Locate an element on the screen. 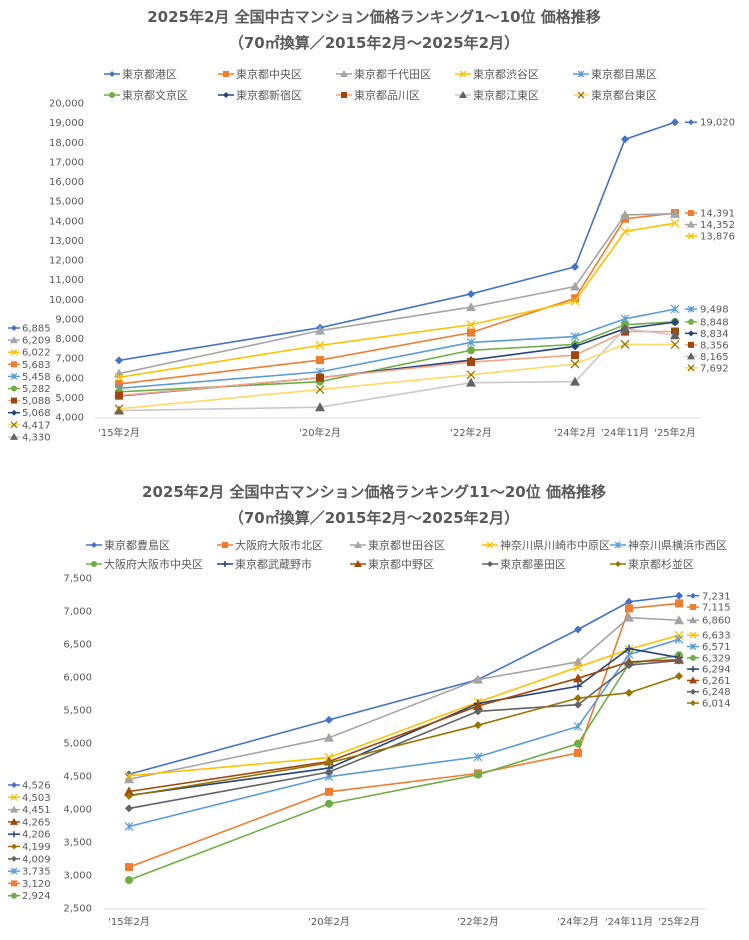  legend-item: 東京都文京区 is located at coordinates (146, 95).